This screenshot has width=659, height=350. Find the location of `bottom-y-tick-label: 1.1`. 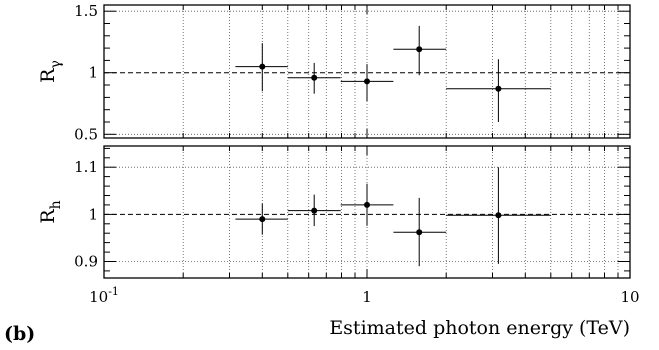

bottom-y-tick-label: 1.1 is located at coordinates (86, 167).